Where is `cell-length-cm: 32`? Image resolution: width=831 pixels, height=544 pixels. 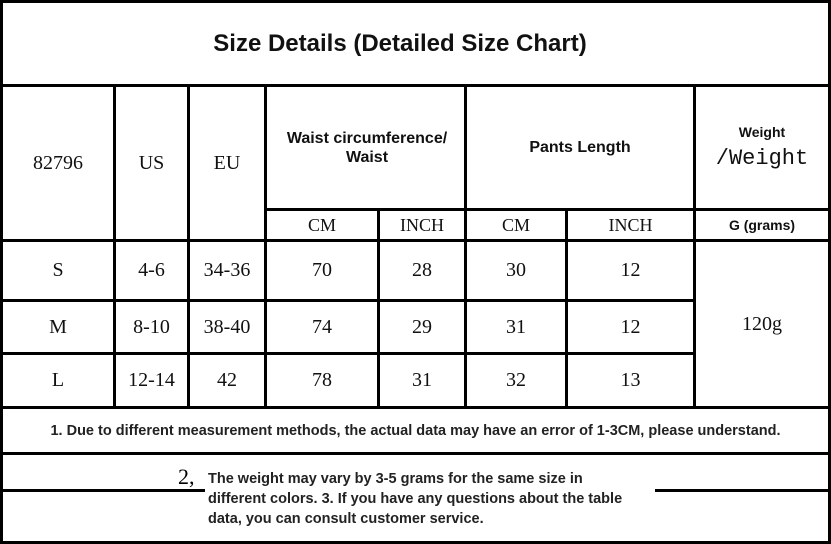 cell-length-cm: 32 is located at coordinates (516, 380).